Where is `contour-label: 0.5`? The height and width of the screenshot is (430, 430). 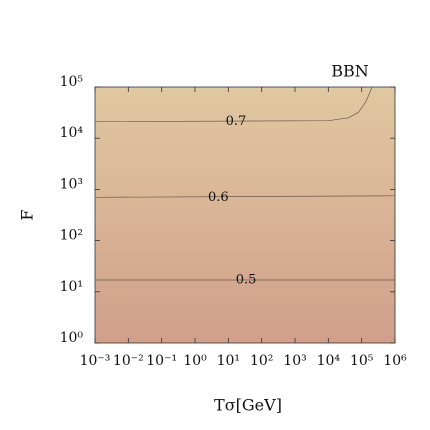 contour-label: 0.5 is located at coordinates (246, 280).